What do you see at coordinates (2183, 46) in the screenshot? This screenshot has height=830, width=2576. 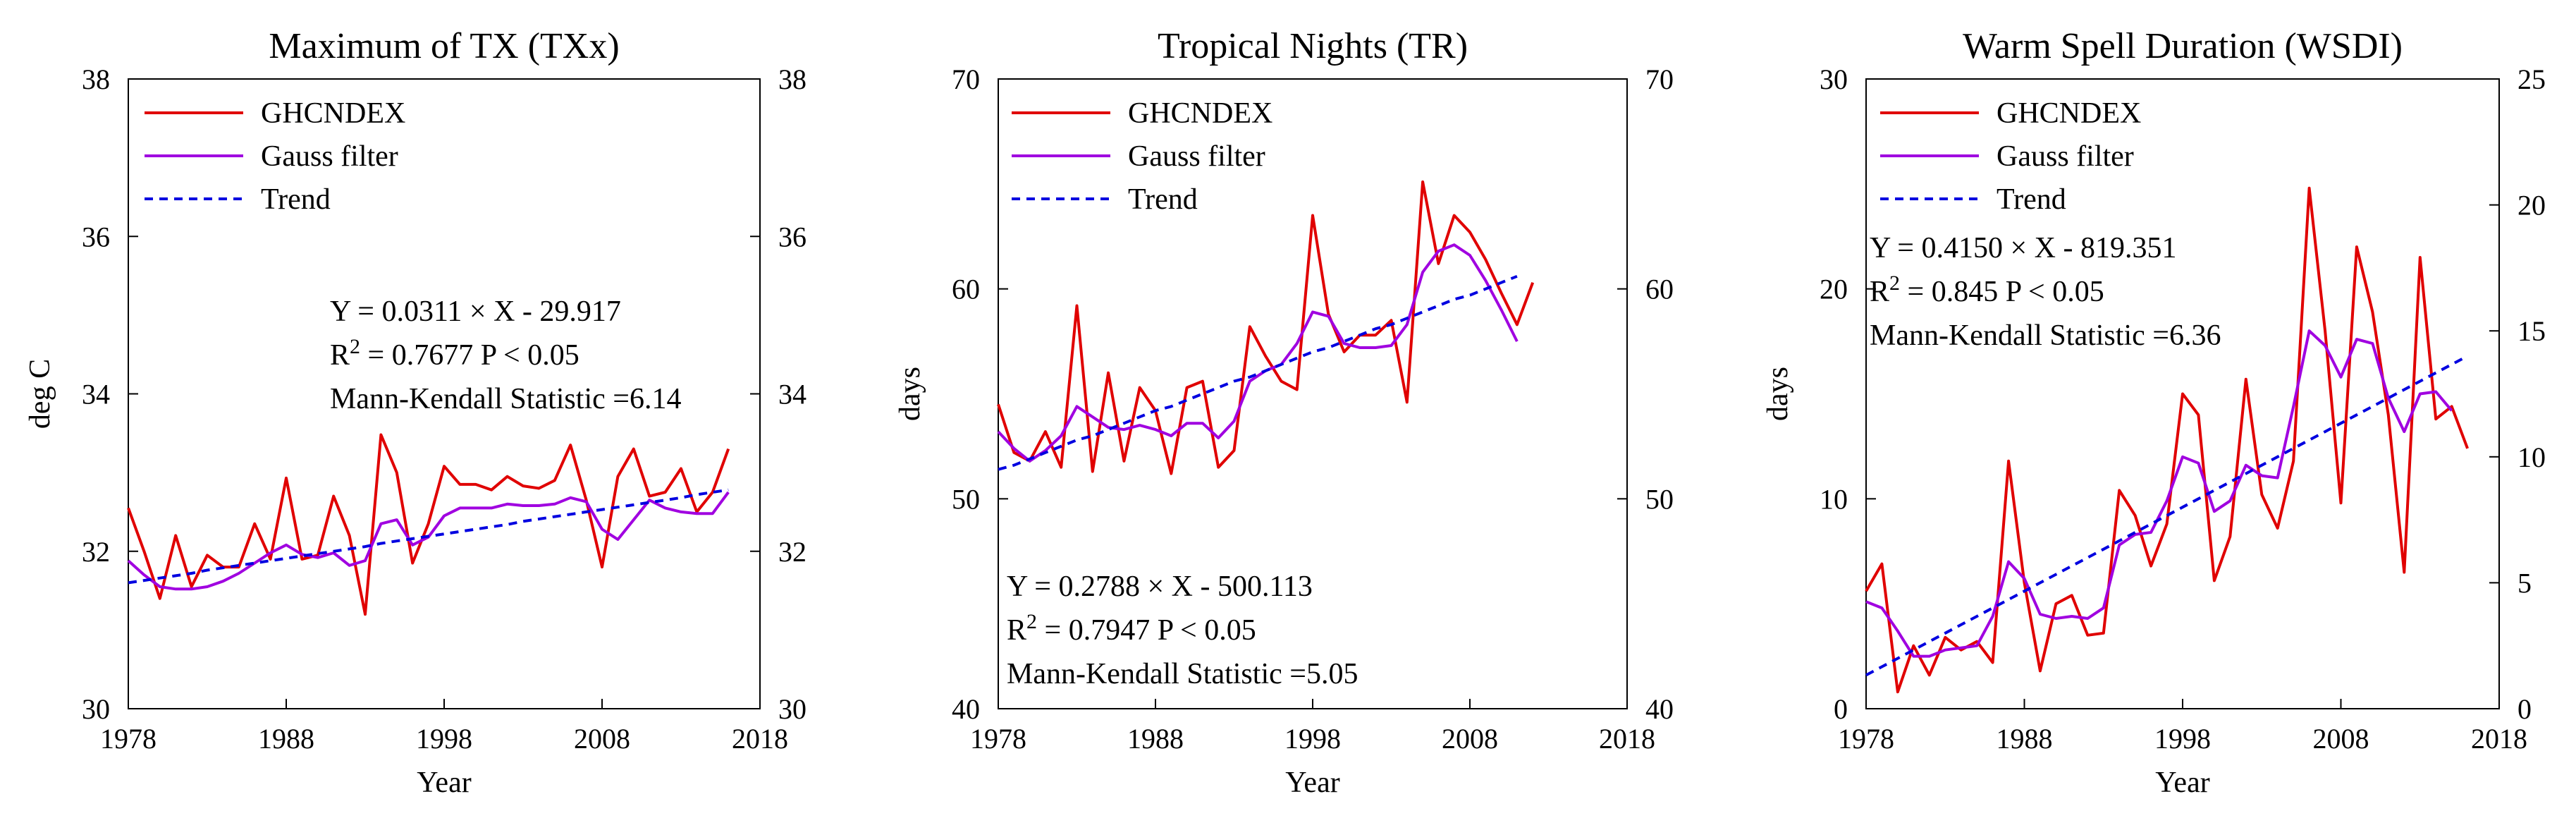 I see `chart-title: Warm Spell Duration (WSDI)` at bounding box center [2183, 46].